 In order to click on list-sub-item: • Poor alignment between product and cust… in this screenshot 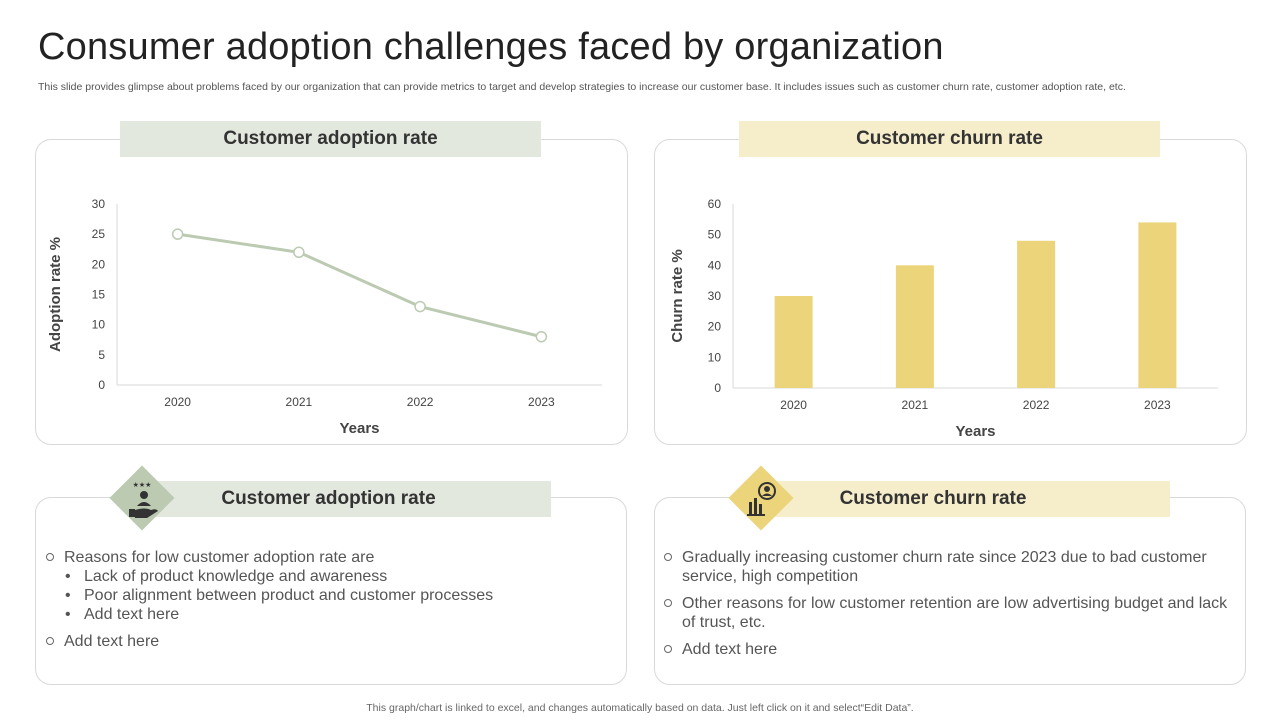, I will do `click(279, 595)`.